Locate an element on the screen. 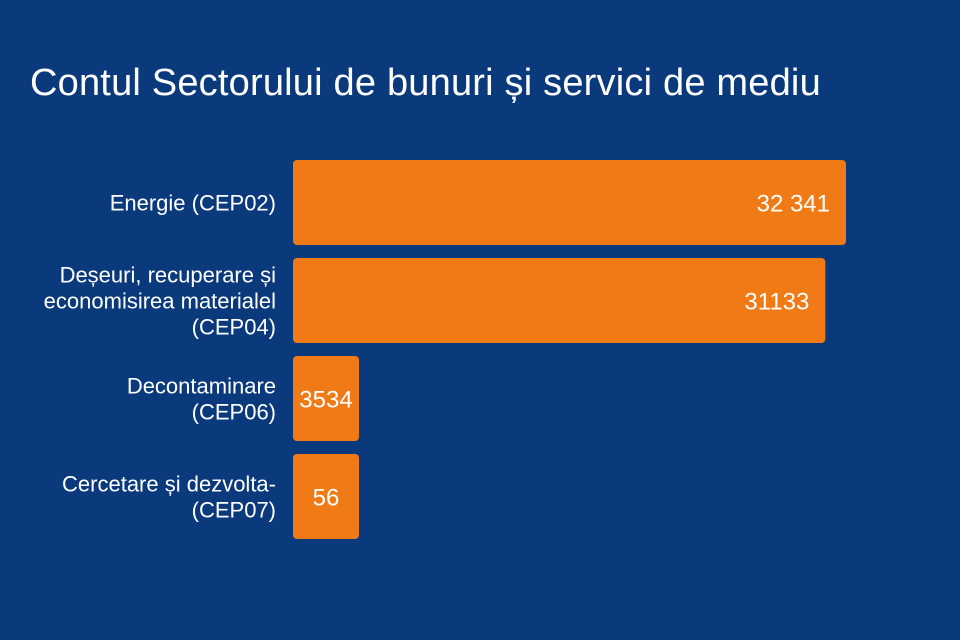  value-label-3: 56 is located at coordinates (326, 498).